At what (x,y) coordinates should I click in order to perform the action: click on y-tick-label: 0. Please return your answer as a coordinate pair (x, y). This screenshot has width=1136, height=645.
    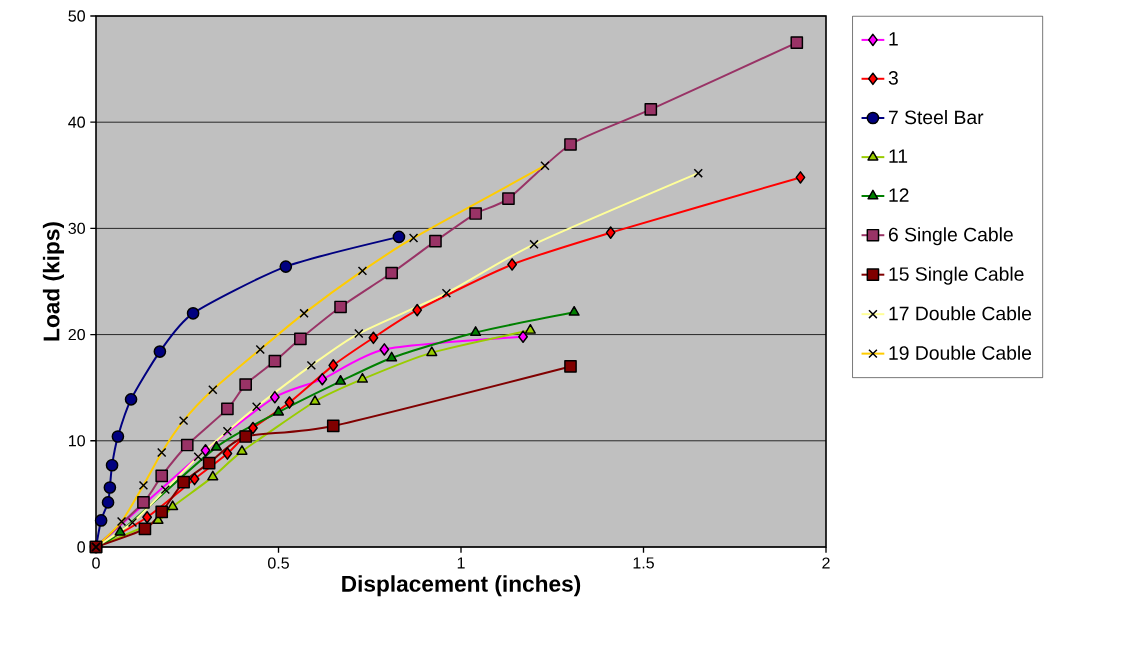
    Looking at the image, I should click on (81, 547).